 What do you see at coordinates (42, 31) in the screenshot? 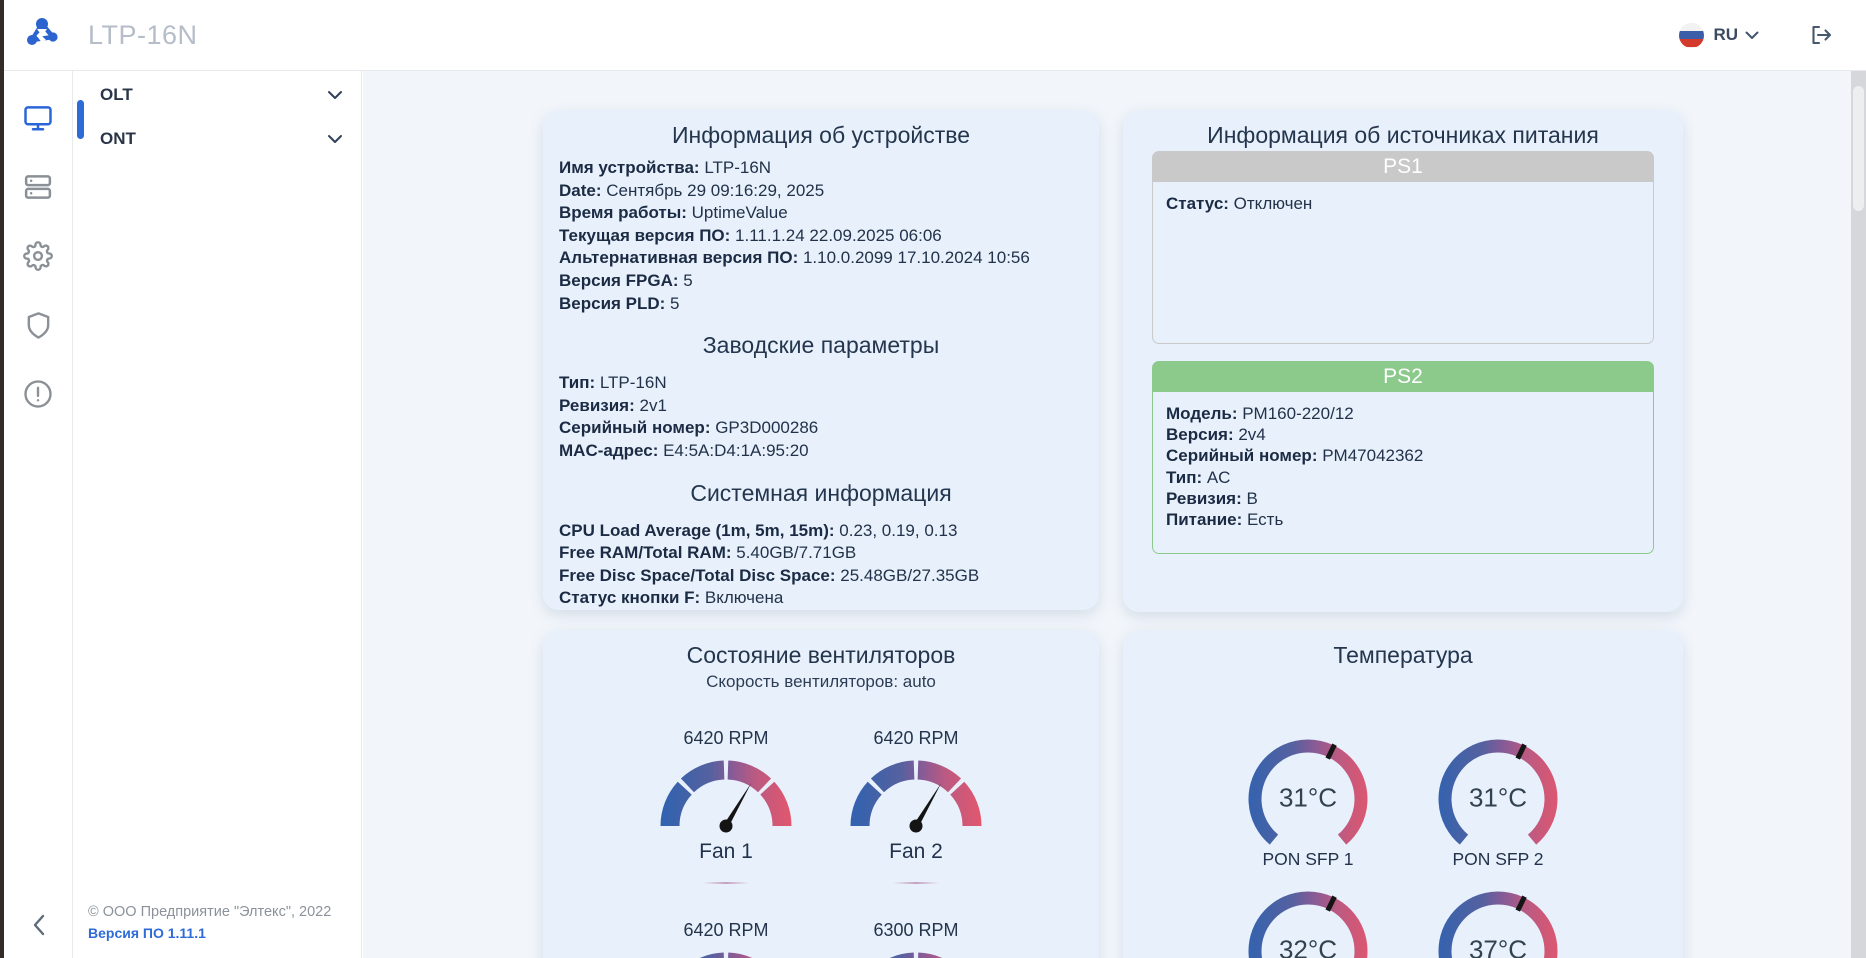
I see `eltex-logo-icon` at bounding box center [42, 31].